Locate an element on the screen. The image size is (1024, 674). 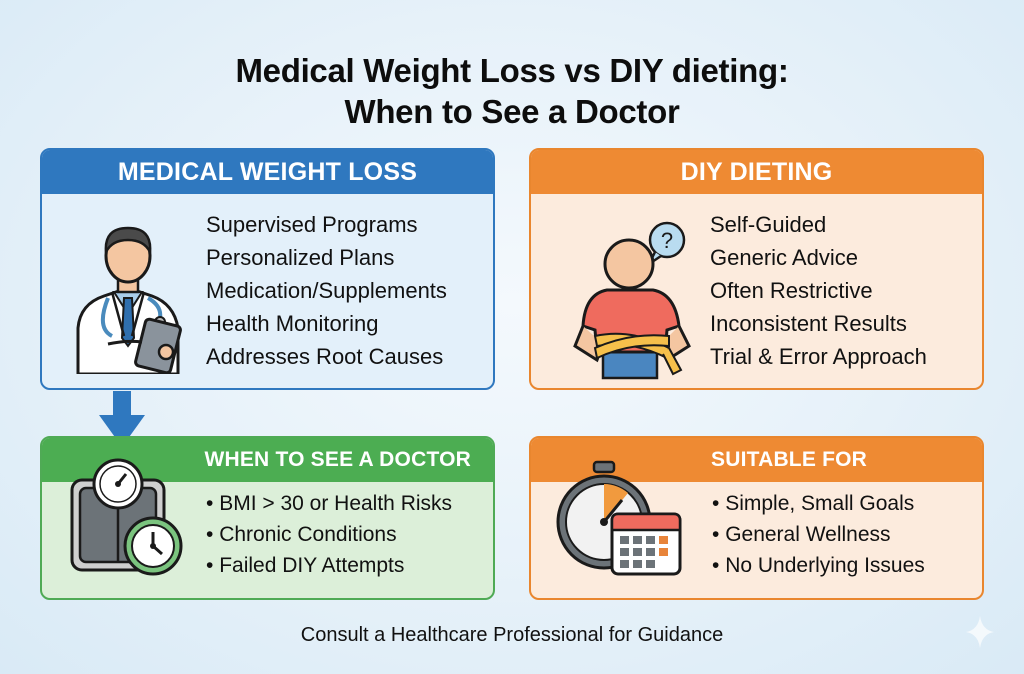
list-item: No Underlying Issues is located at coordinates (818, 565).